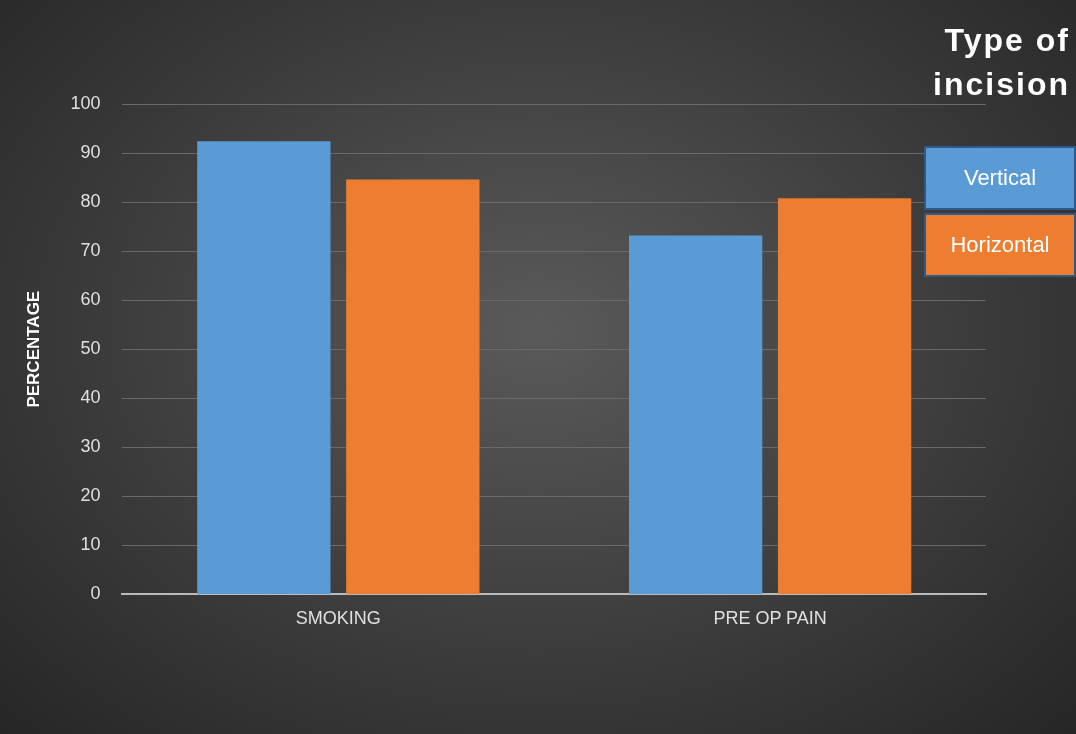  Describe the element at coordinates (770, 618) in the screenshot. I see `x-tick-label: PRE OP PAIN` at that location.